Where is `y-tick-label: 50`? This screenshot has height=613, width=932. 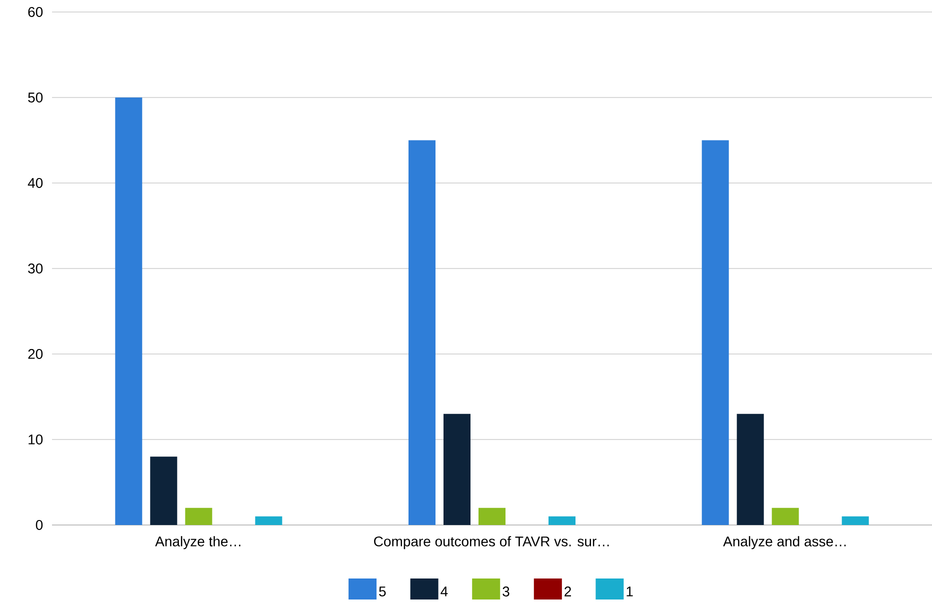
y-tick-label: 50 is located at coordinates (35, 97).